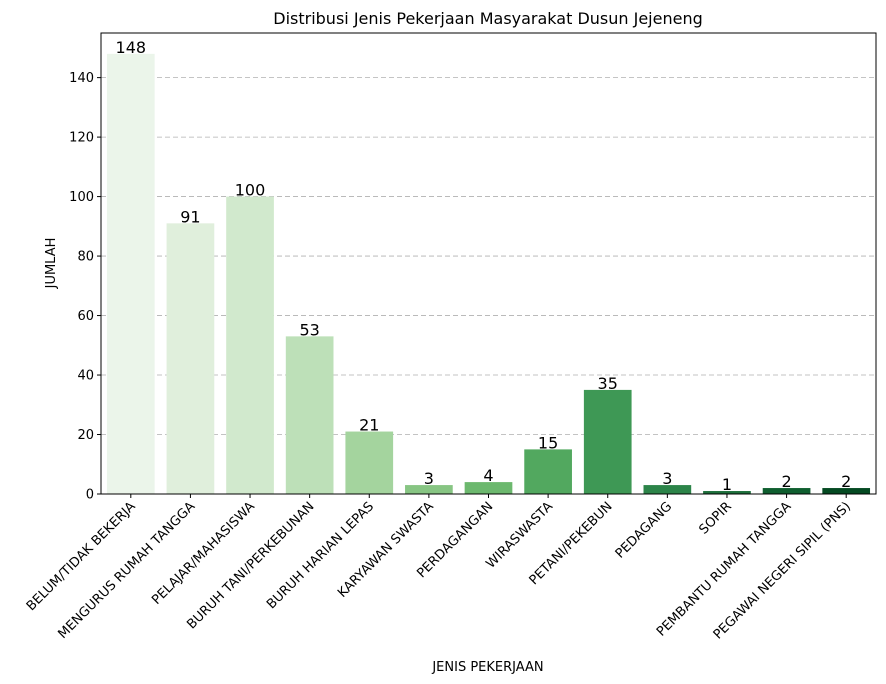 Image resolution: width=886 pixels, height=684 pixels. What do you see at coordinates (487, 667) in the screenshot?
I see `x-axis-label: JENIS PEKERJAAN` at bounding box center [487, 667].